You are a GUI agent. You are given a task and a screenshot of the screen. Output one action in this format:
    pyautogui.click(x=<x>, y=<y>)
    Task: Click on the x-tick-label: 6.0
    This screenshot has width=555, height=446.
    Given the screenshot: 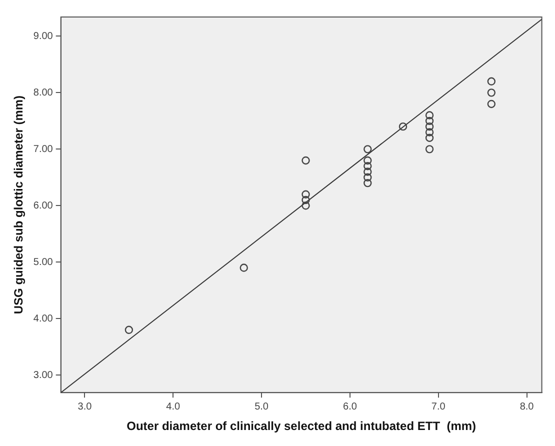 What is the action you would take?
    pyautogui.click(x=350, y=406)
    